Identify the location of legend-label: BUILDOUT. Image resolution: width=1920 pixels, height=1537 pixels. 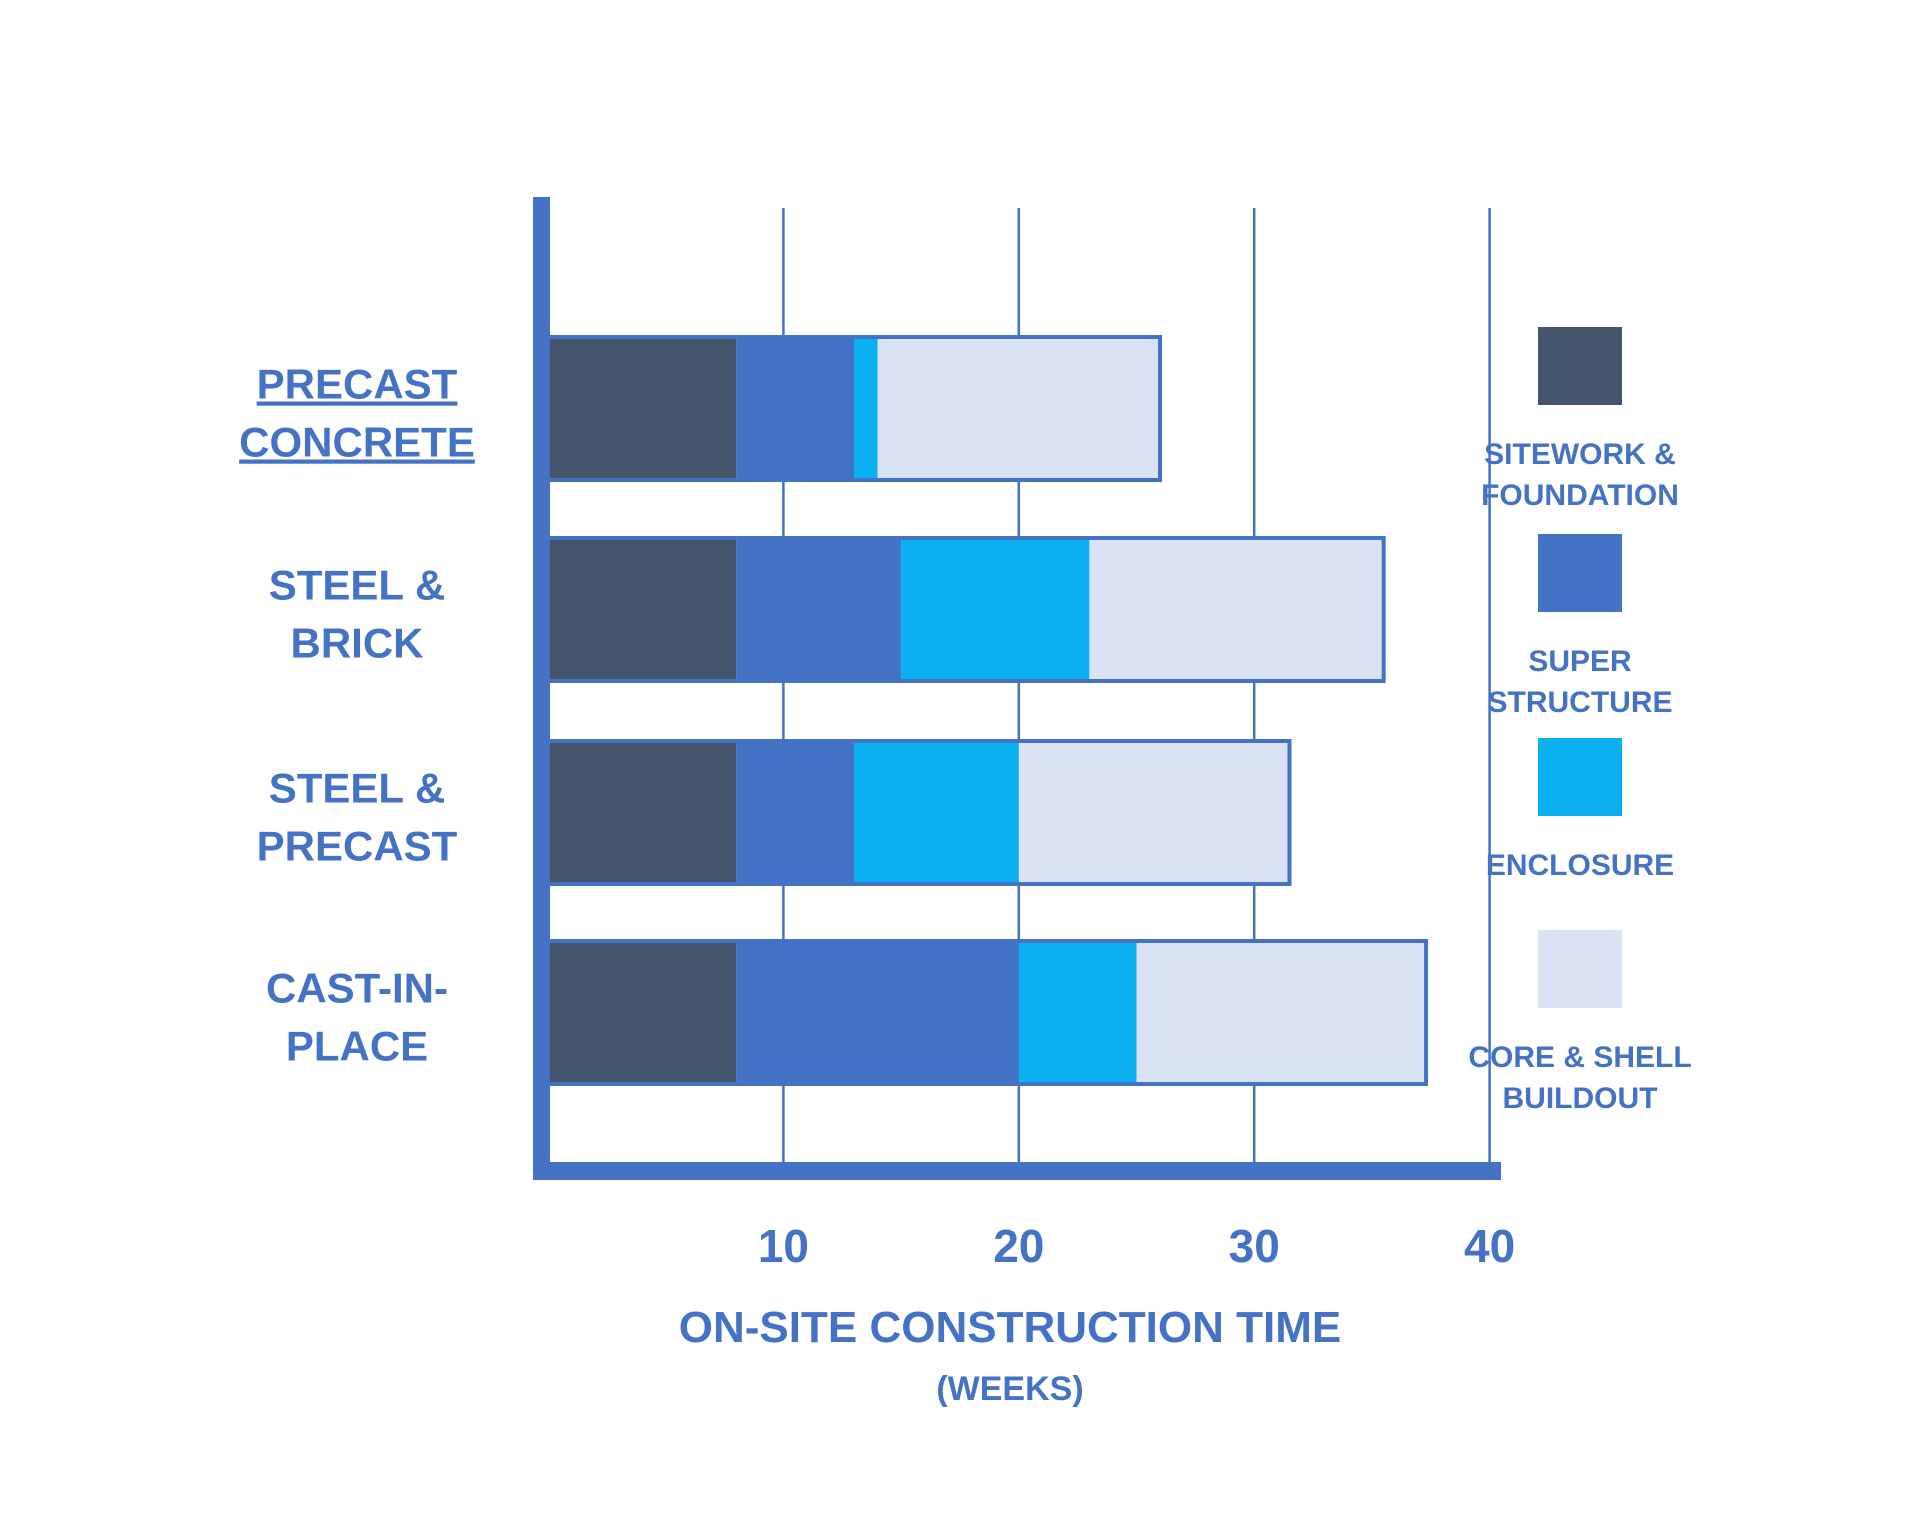
(1580, 1098).